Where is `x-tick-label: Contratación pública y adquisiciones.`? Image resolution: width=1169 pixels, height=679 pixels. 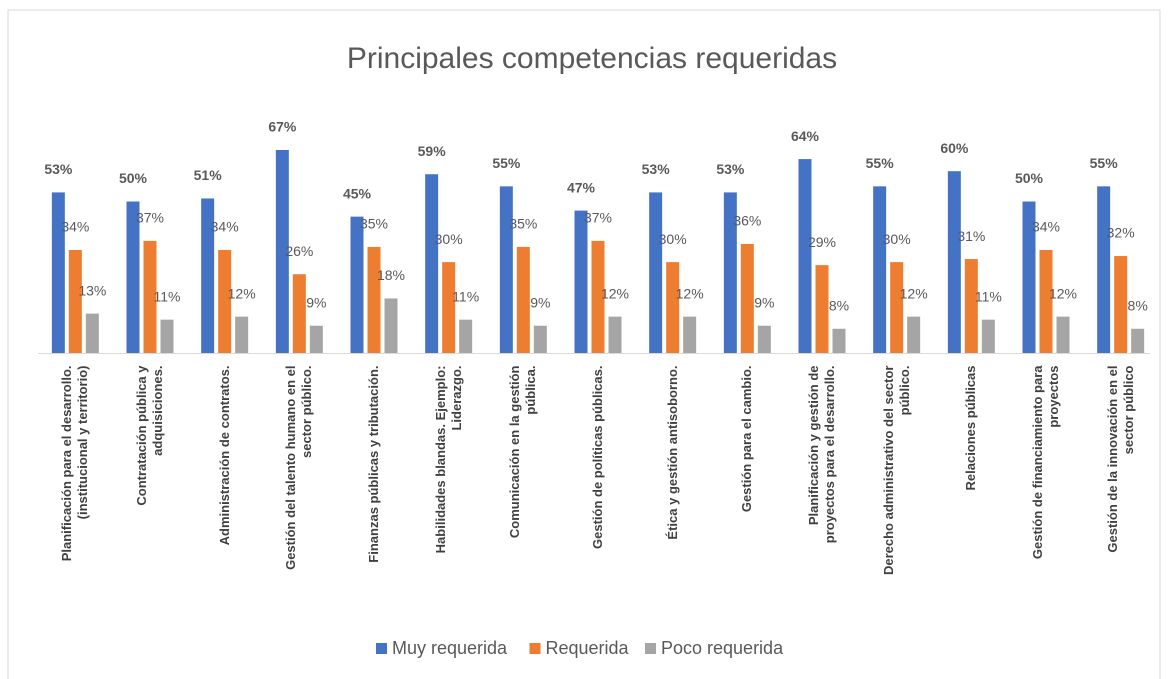 x-tick-label: Contratación pública y adquisiciones. is located at coordinates (149, 435).